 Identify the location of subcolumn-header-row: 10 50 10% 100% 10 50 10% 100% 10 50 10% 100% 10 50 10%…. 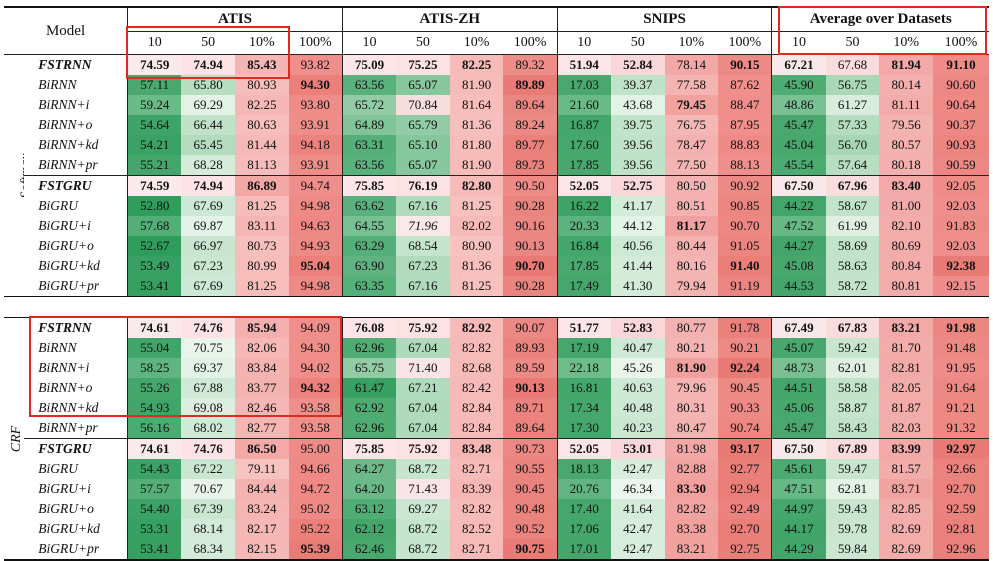
(496, 43).